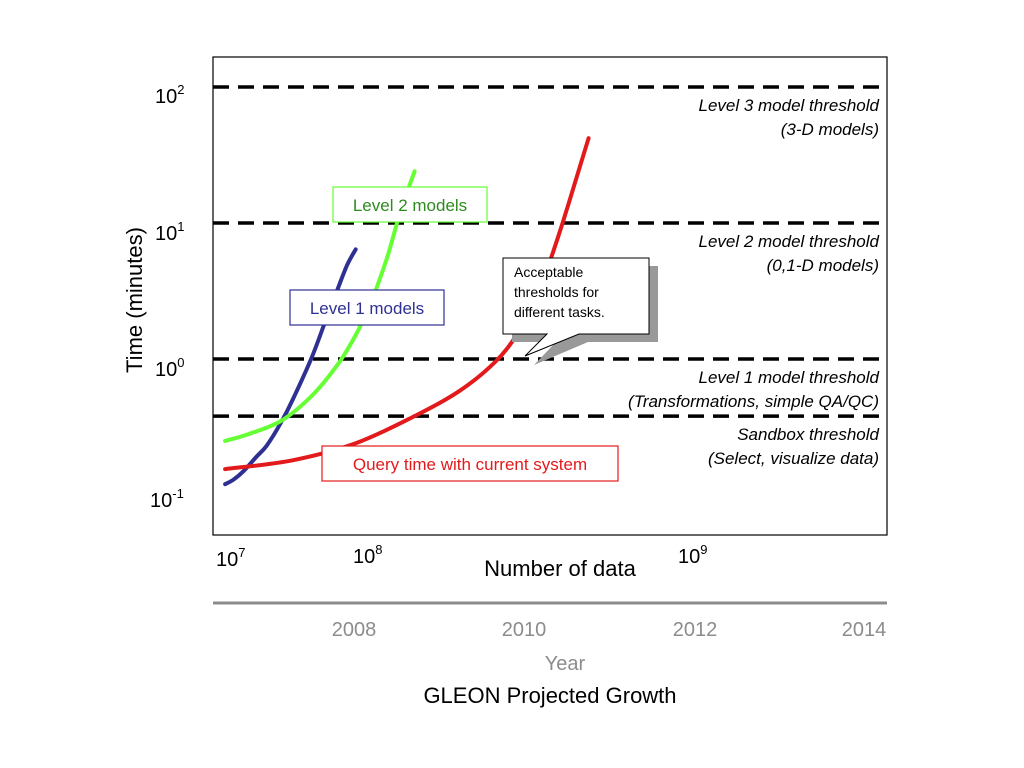 This screenshot has height=768, width=1024. Describe the element at coordinates (549, 695) in the screenshot. I see `chart-title: GLEON Projected Growth` at that location.